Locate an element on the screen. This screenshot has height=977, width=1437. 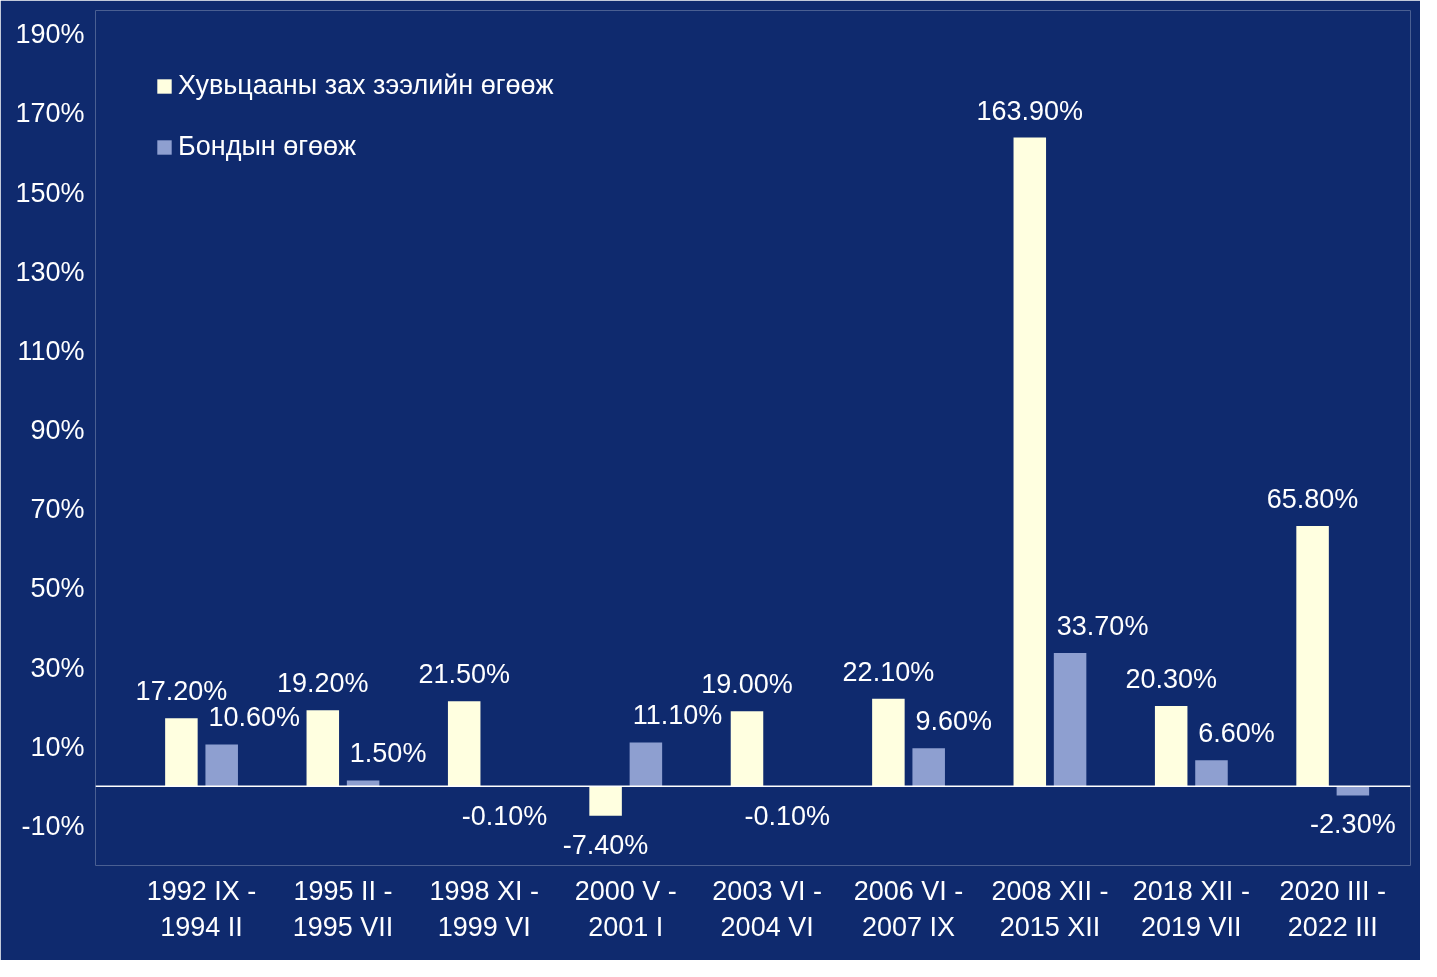
data-label: -2.30% is located at coordinates (1353, 824).